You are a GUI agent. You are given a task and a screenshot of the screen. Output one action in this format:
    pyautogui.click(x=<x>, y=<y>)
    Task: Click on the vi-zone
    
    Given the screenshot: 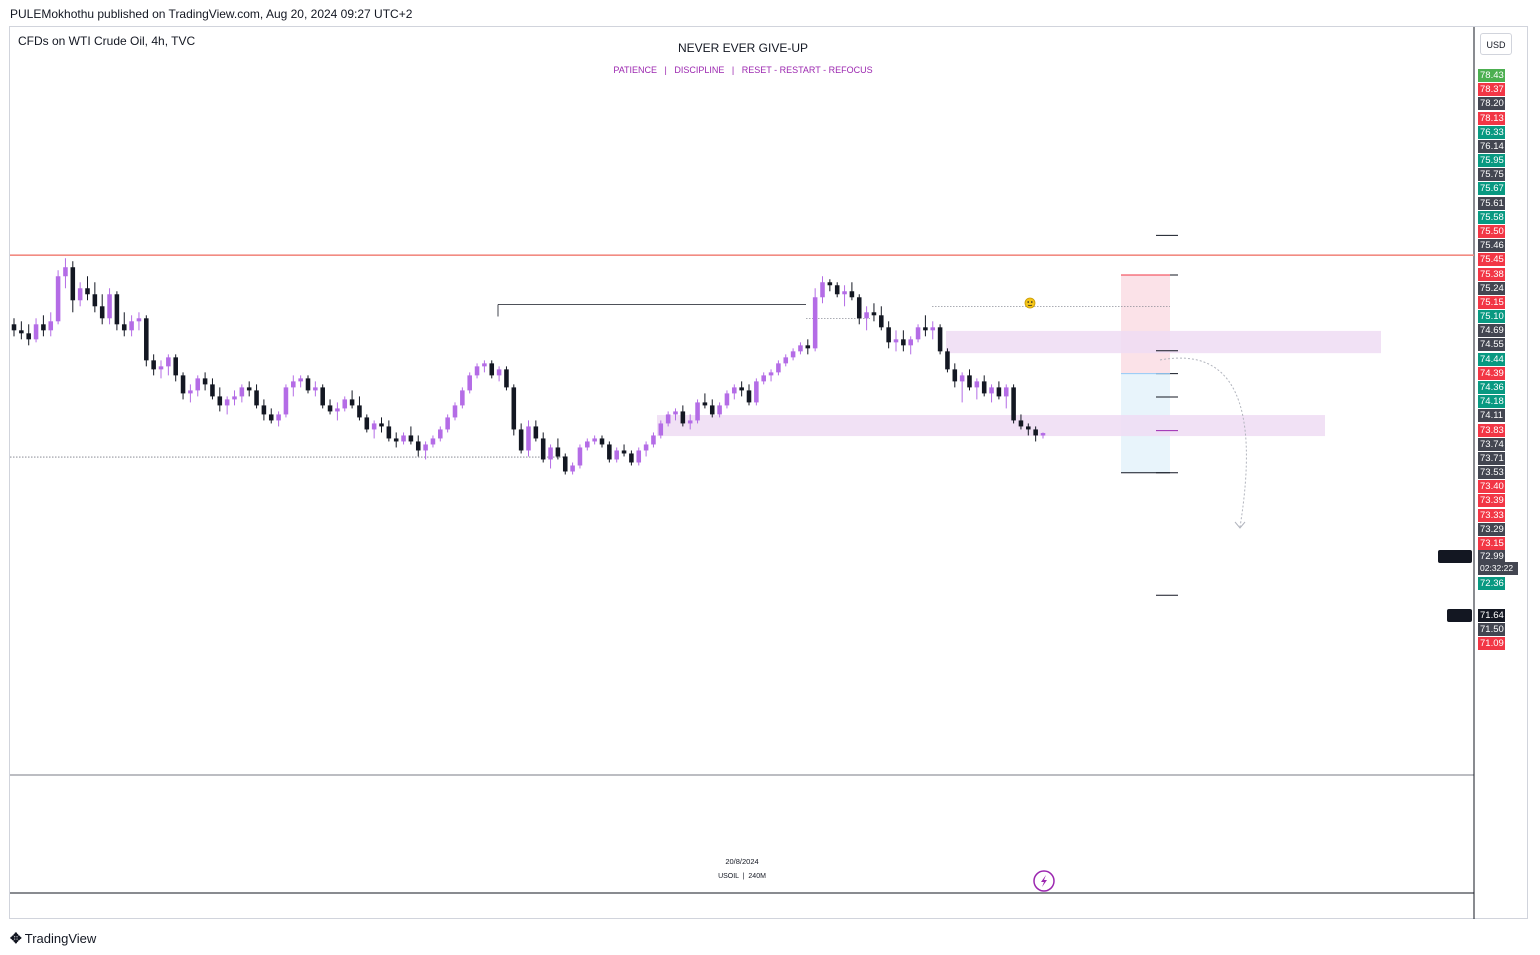 What is the action you would take?
    pyautogui.click(x=1163, y=342)
    